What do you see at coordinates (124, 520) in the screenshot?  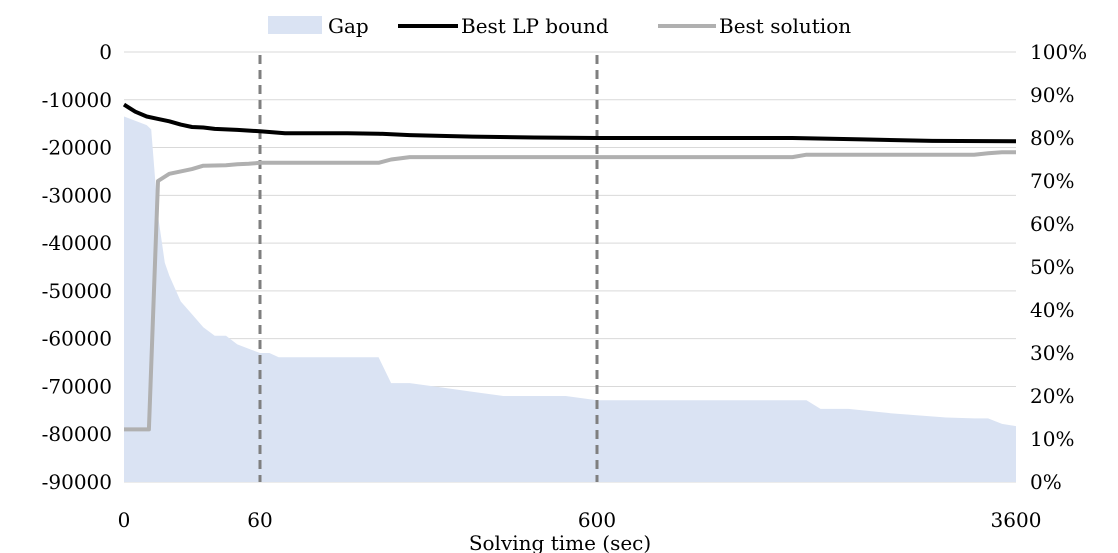 I see `x-tick-label: 0` at bounding box center [124, 520].